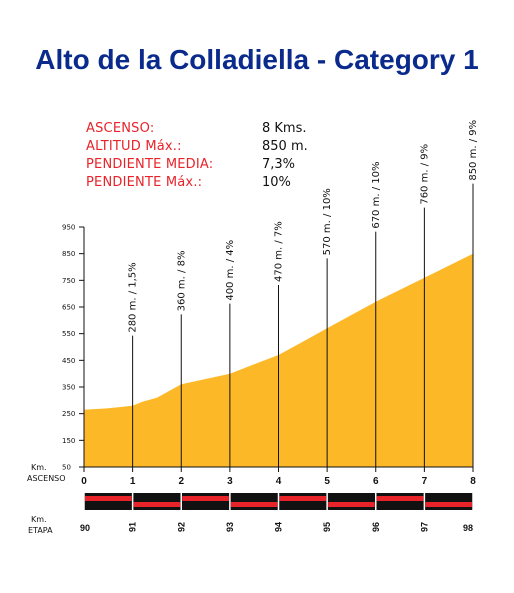  I want to click on x-axis: 0 1 2 3 4 5 6 7 8, so click(278, 476).